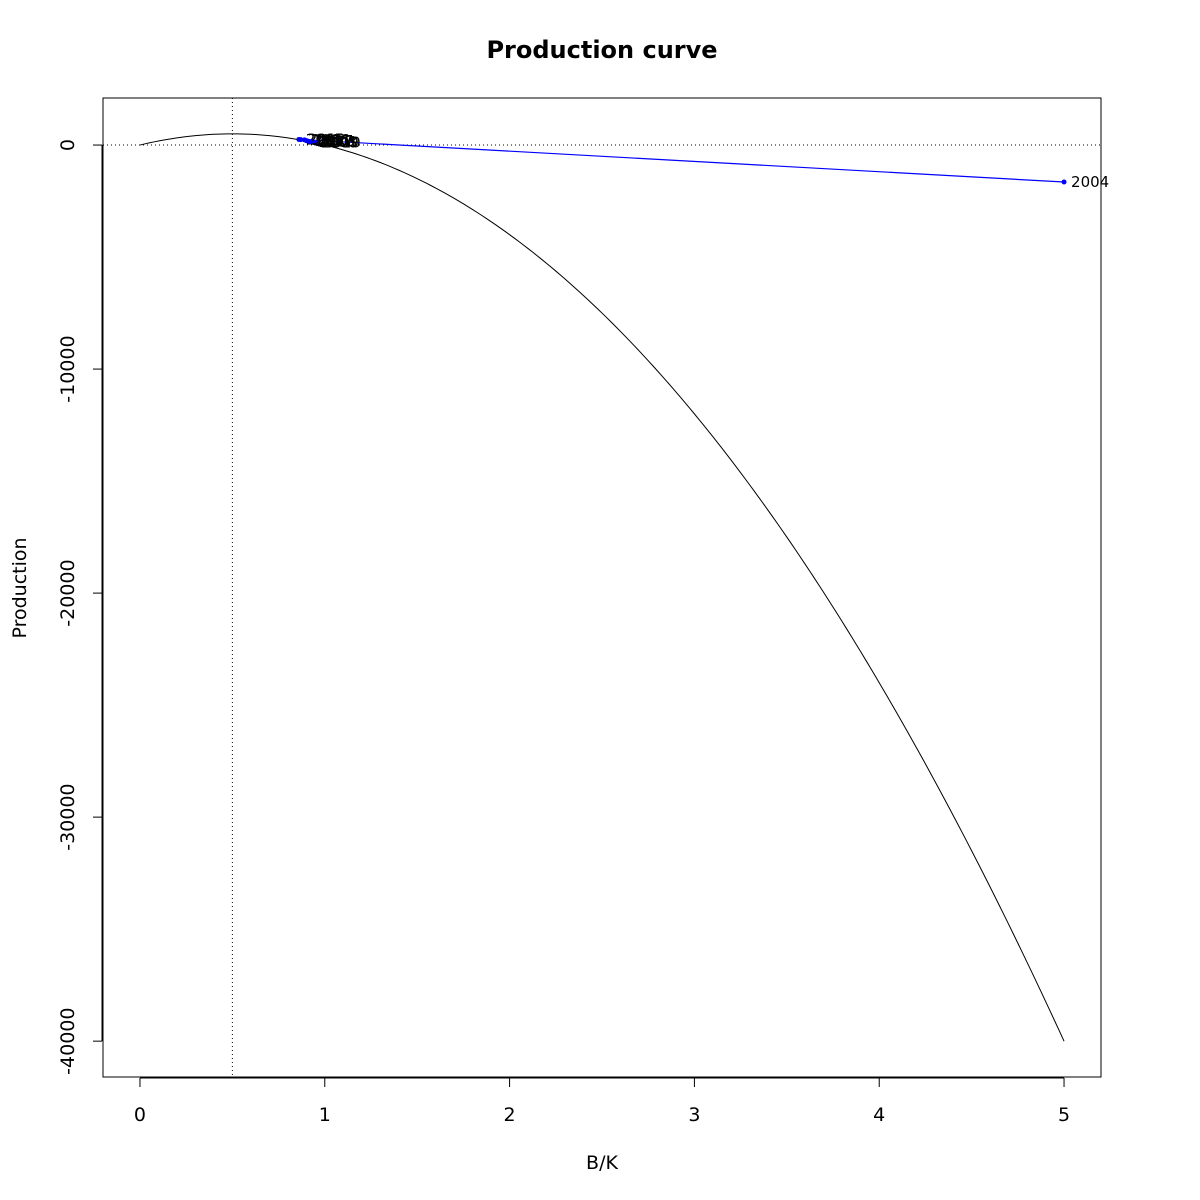 The image size is (1200, 1200). Describe the element at coordinates (310, 142) in the screenshot. I see `trajectory-point-2013` at that location.